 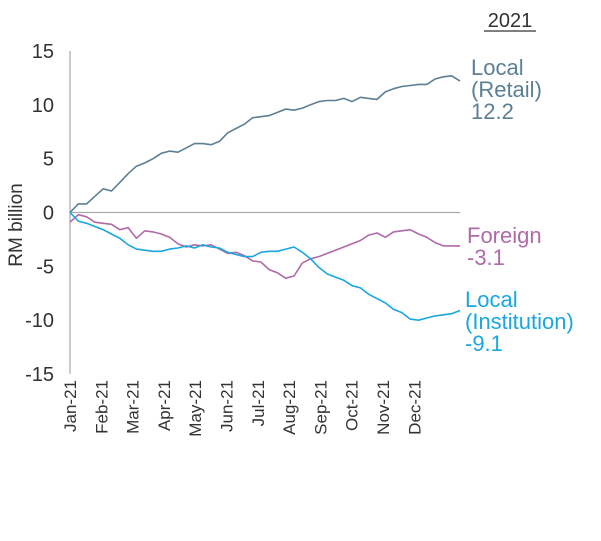 I want to click on y-tick-label: 5, so click(x=48, y=160).